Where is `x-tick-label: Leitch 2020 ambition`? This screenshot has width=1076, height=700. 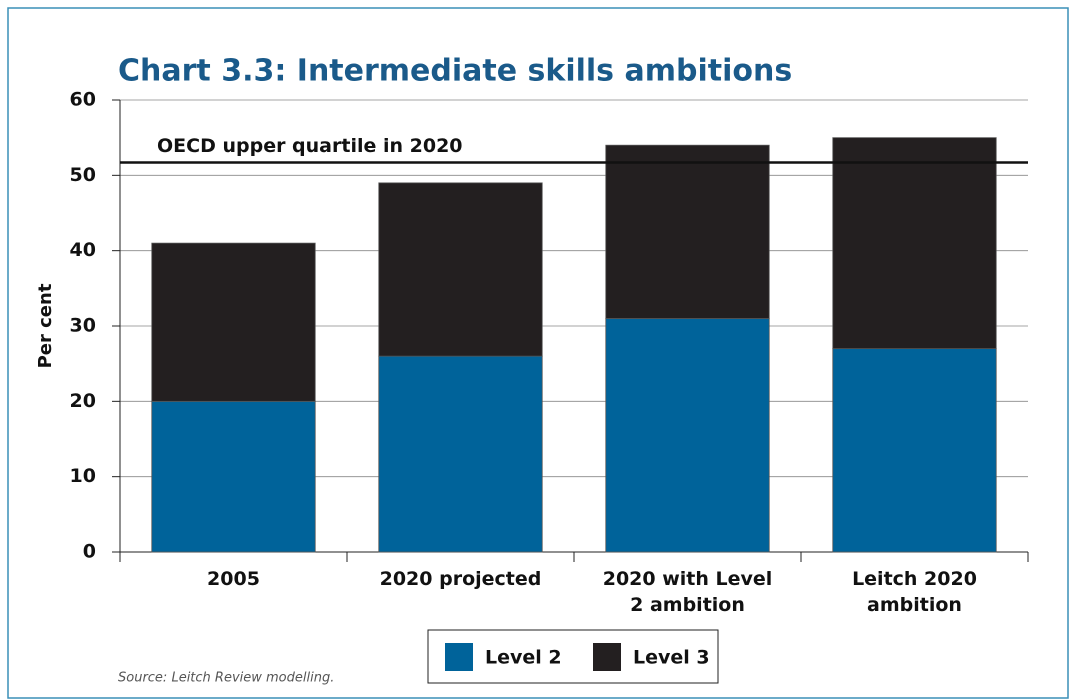
x-tick-label: Leitch 2020 ambition is located at coordinates (914, 592).